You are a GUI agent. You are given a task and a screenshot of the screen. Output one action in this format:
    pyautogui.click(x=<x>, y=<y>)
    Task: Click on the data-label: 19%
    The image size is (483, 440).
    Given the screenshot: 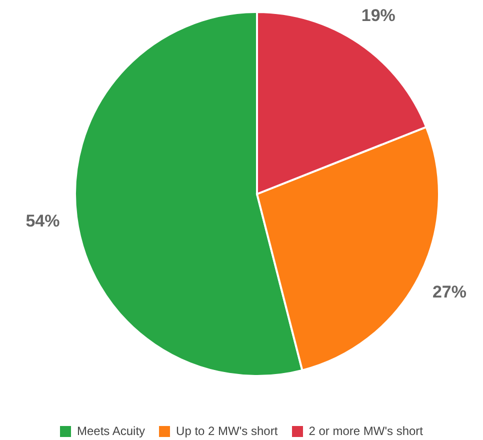 What is the action you would take?
    pyautogui.click(x=378, y=15)
    